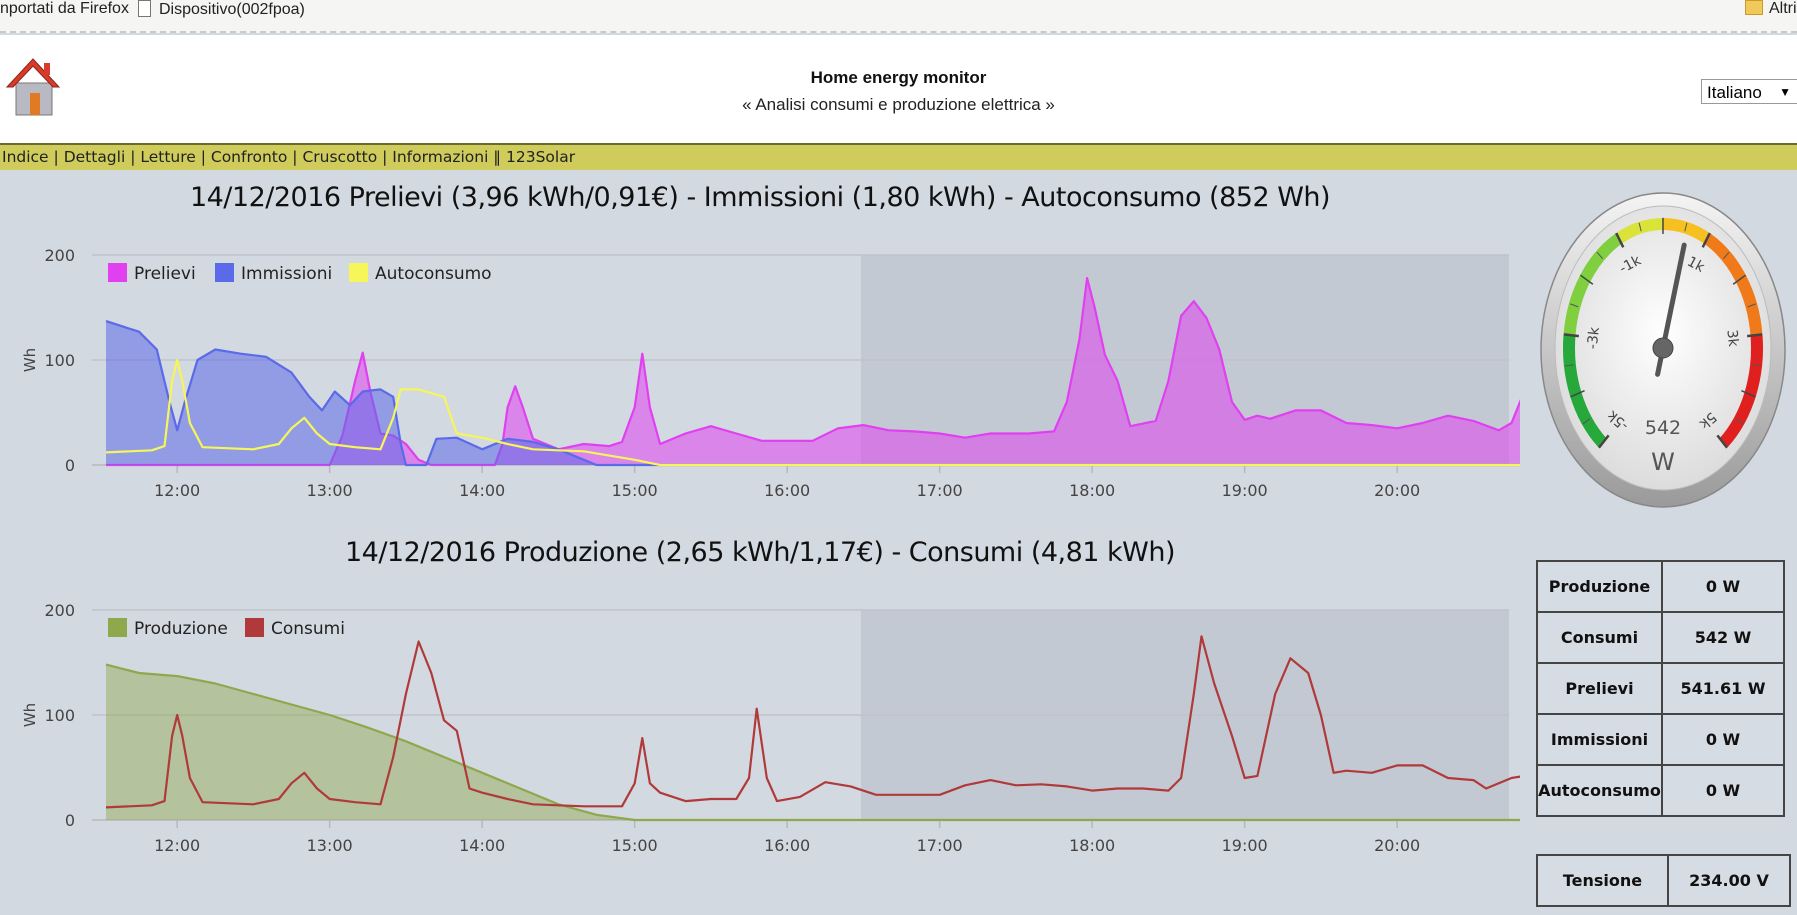  What do you see at coordinates (221, 9) in the screenshot?
I see `bookmark-dispositivo: Dispositivo(002fpoa)` at bounding box center [221, 9].